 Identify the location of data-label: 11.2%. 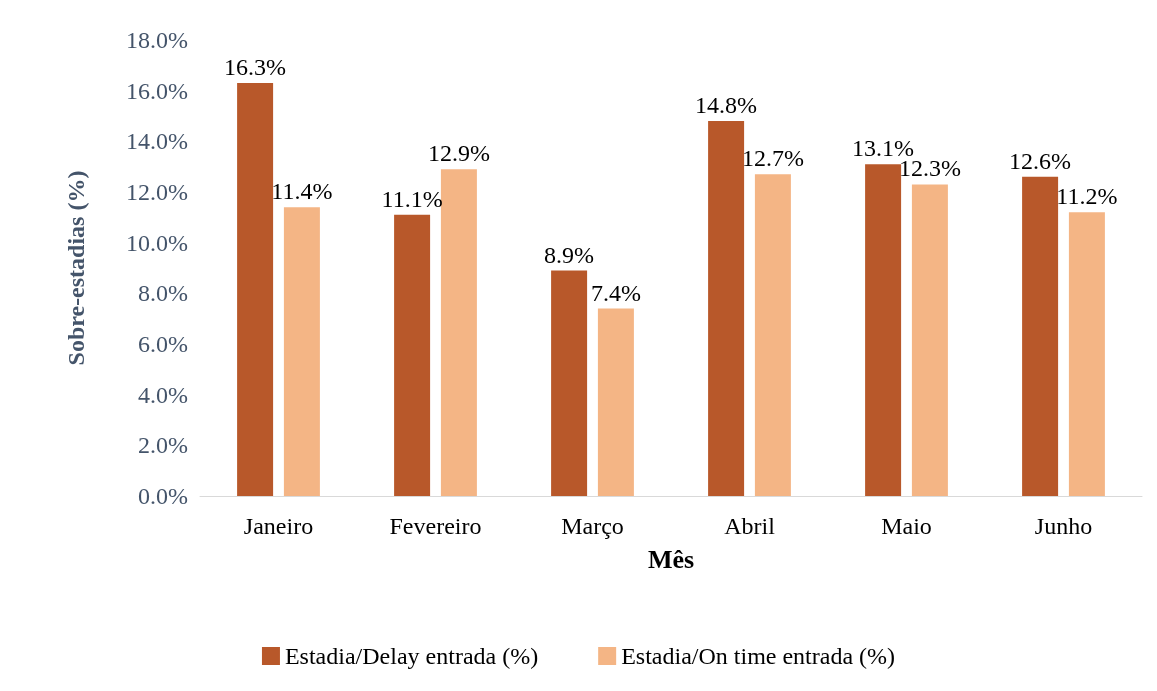
(1087, 196).